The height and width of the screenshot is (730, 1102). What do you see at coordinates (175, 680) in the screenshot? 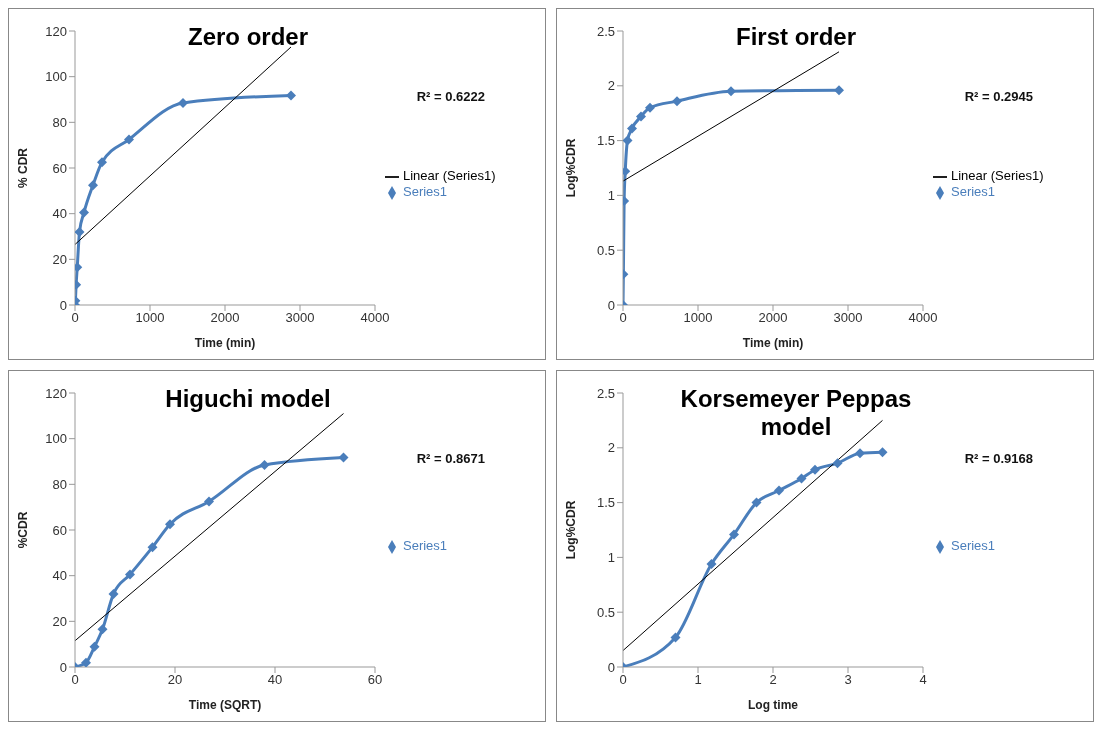
I see `x-tick-label: 20` at bounding box center [175, 680].